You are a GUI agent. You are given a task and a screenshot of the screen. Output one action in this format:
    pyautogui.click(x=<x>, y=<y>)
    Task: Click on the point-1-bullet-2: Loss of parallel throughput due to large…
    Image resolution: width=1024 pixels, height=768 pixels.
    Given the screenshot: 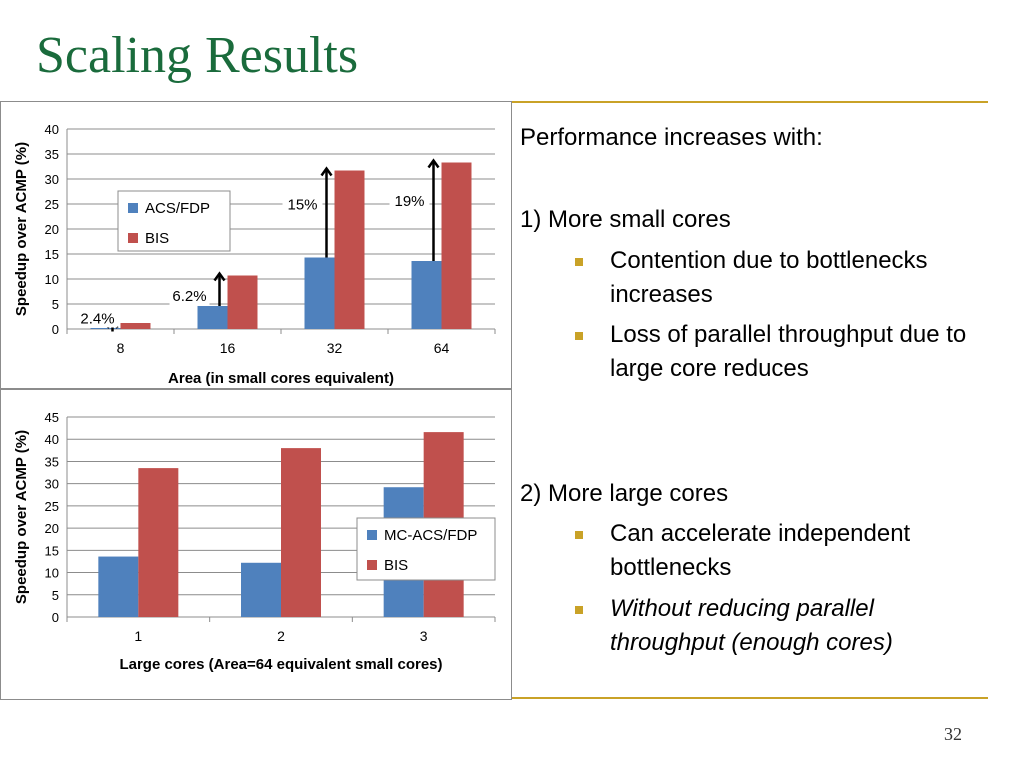 What is the action you would take?
    pyautogui.click(x=788, y=351)
    